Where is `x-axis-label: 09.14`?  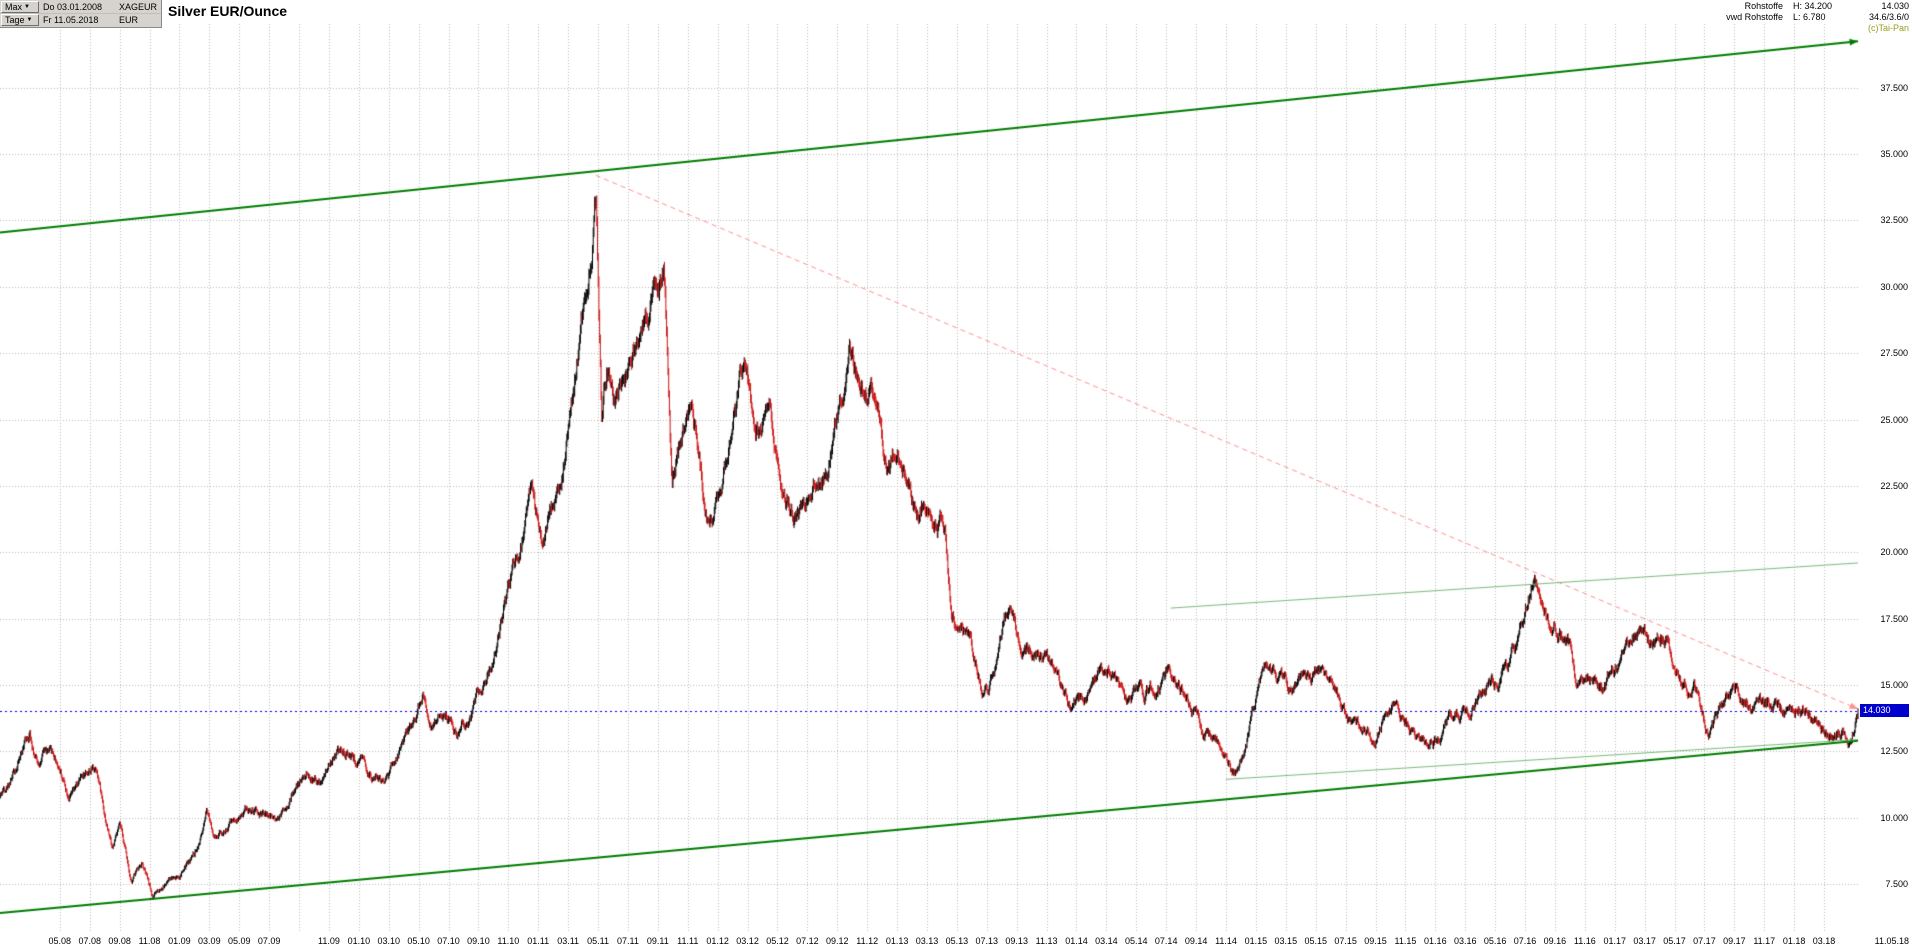 x-axis-label: 09.14 is located at coordinates (1196, 941).